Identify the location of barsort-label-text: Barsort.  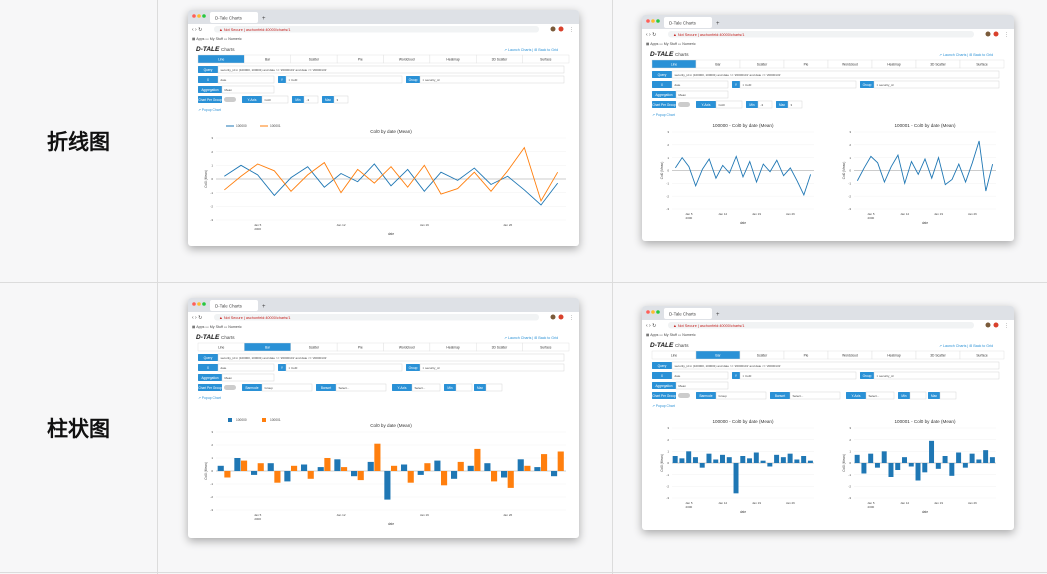
(326, 388).